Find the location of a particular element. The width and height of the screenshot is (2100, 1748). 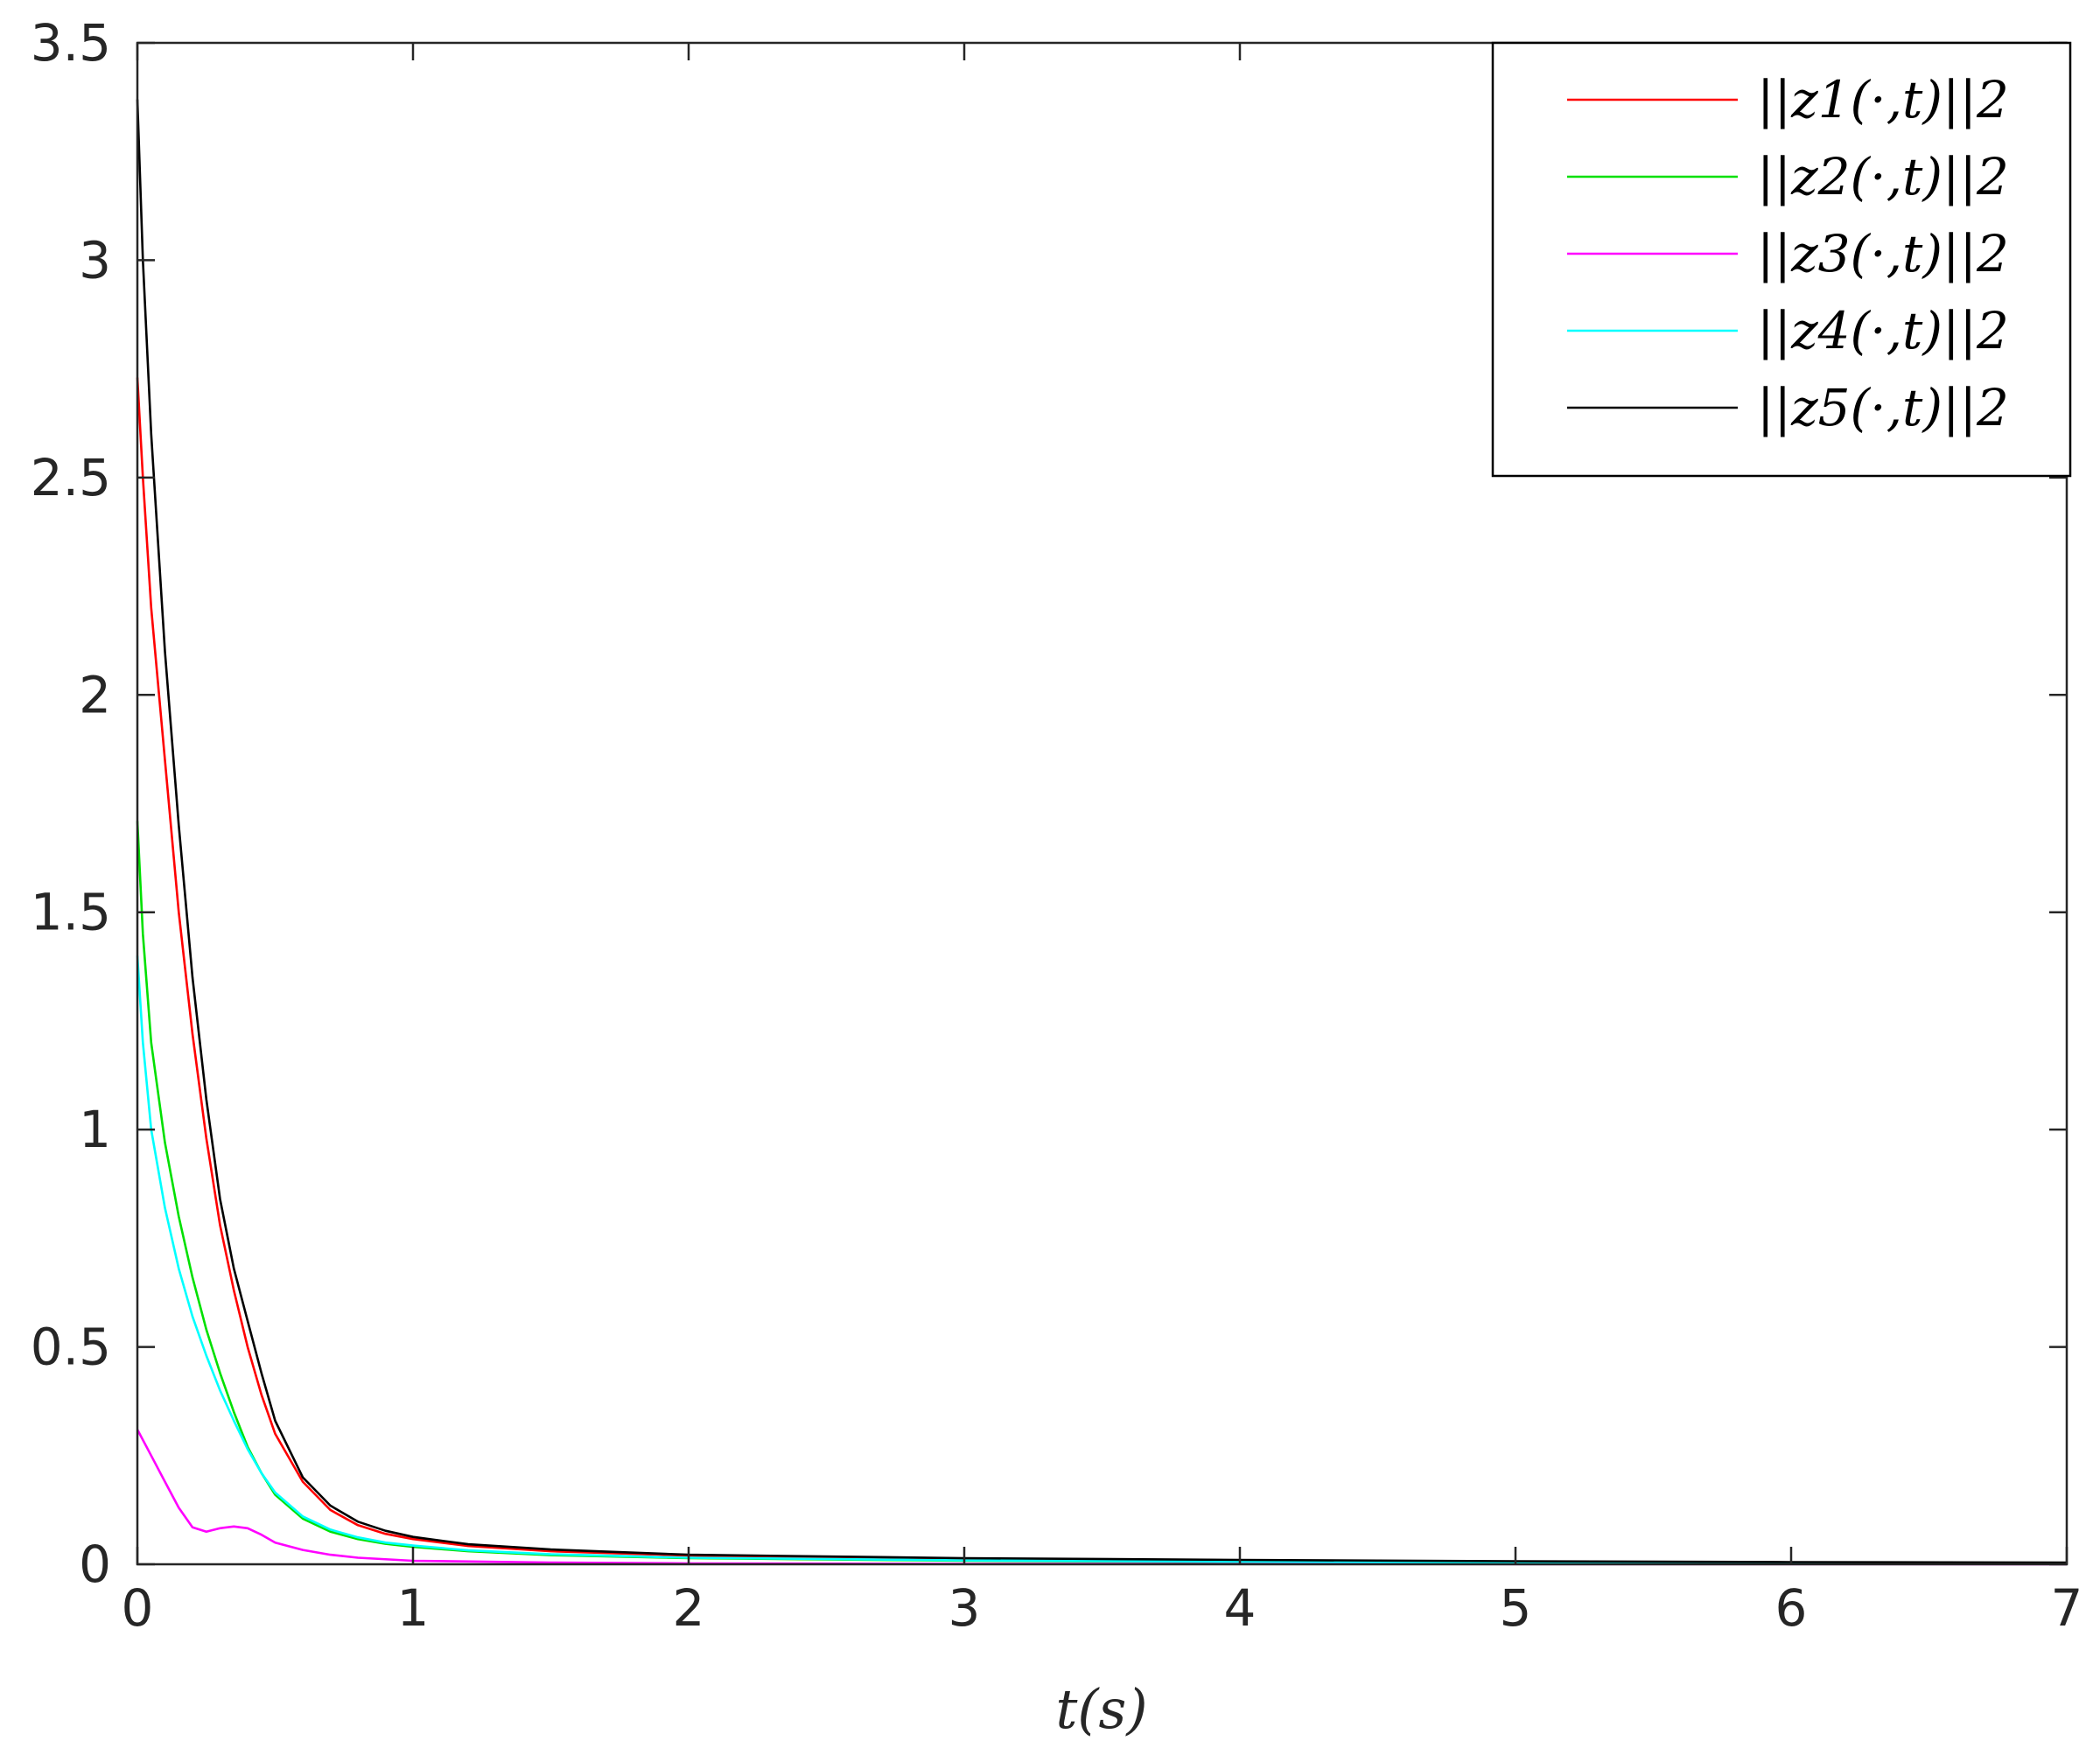

y-tick-label: 0 is located at coordinates (95, 1564).